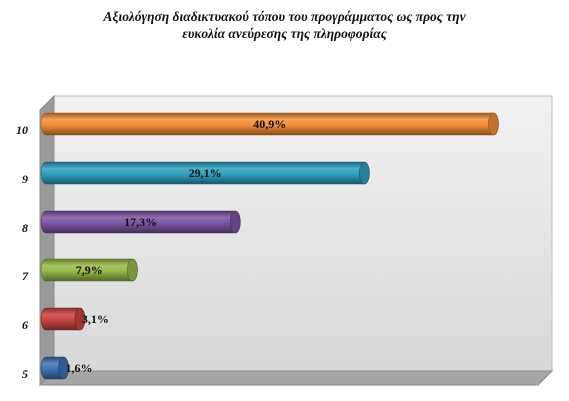  I want to click on tick-label-8: 8, so click(25, 228).